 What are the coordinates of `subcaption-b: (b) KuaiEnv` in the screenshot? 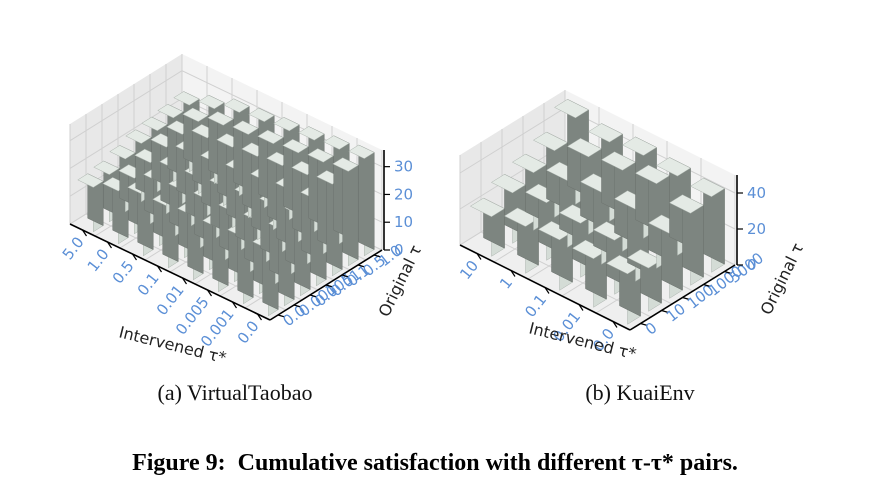 It's located at (639, 392).